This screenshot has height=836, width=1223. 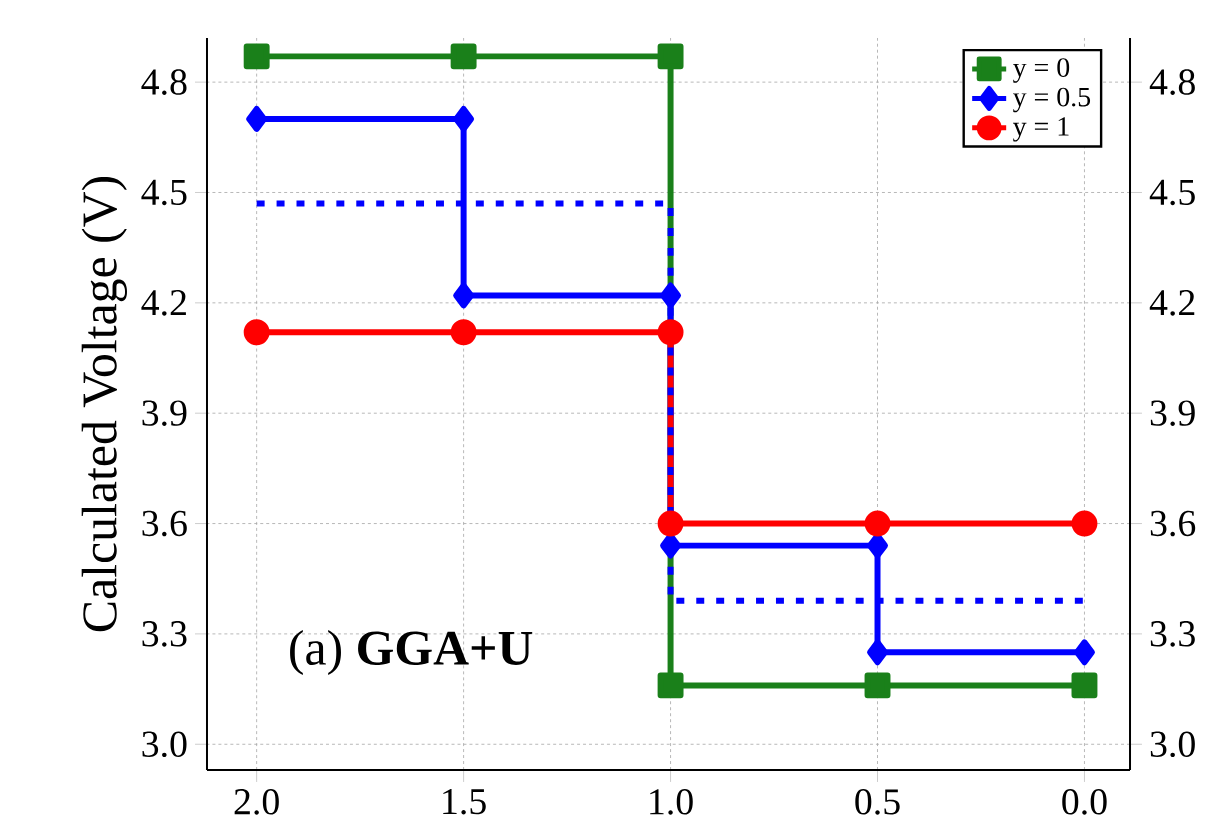 I want to click on y2-tick-label: 4.2, so click(x=1172, y=303).